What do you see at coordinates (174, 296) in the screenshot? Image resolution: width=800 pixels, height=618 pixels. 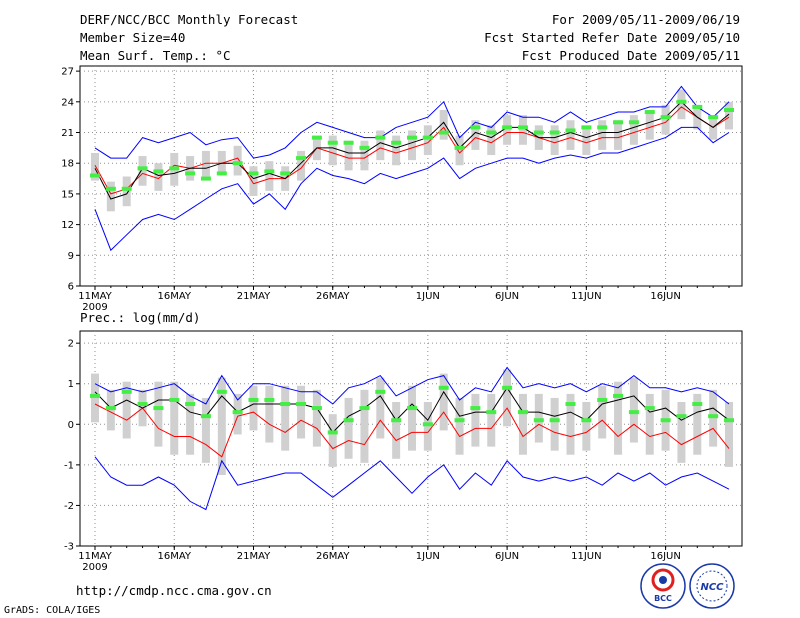 I see `x-tick-label: 16MAY` at bounding box center [174, 296].